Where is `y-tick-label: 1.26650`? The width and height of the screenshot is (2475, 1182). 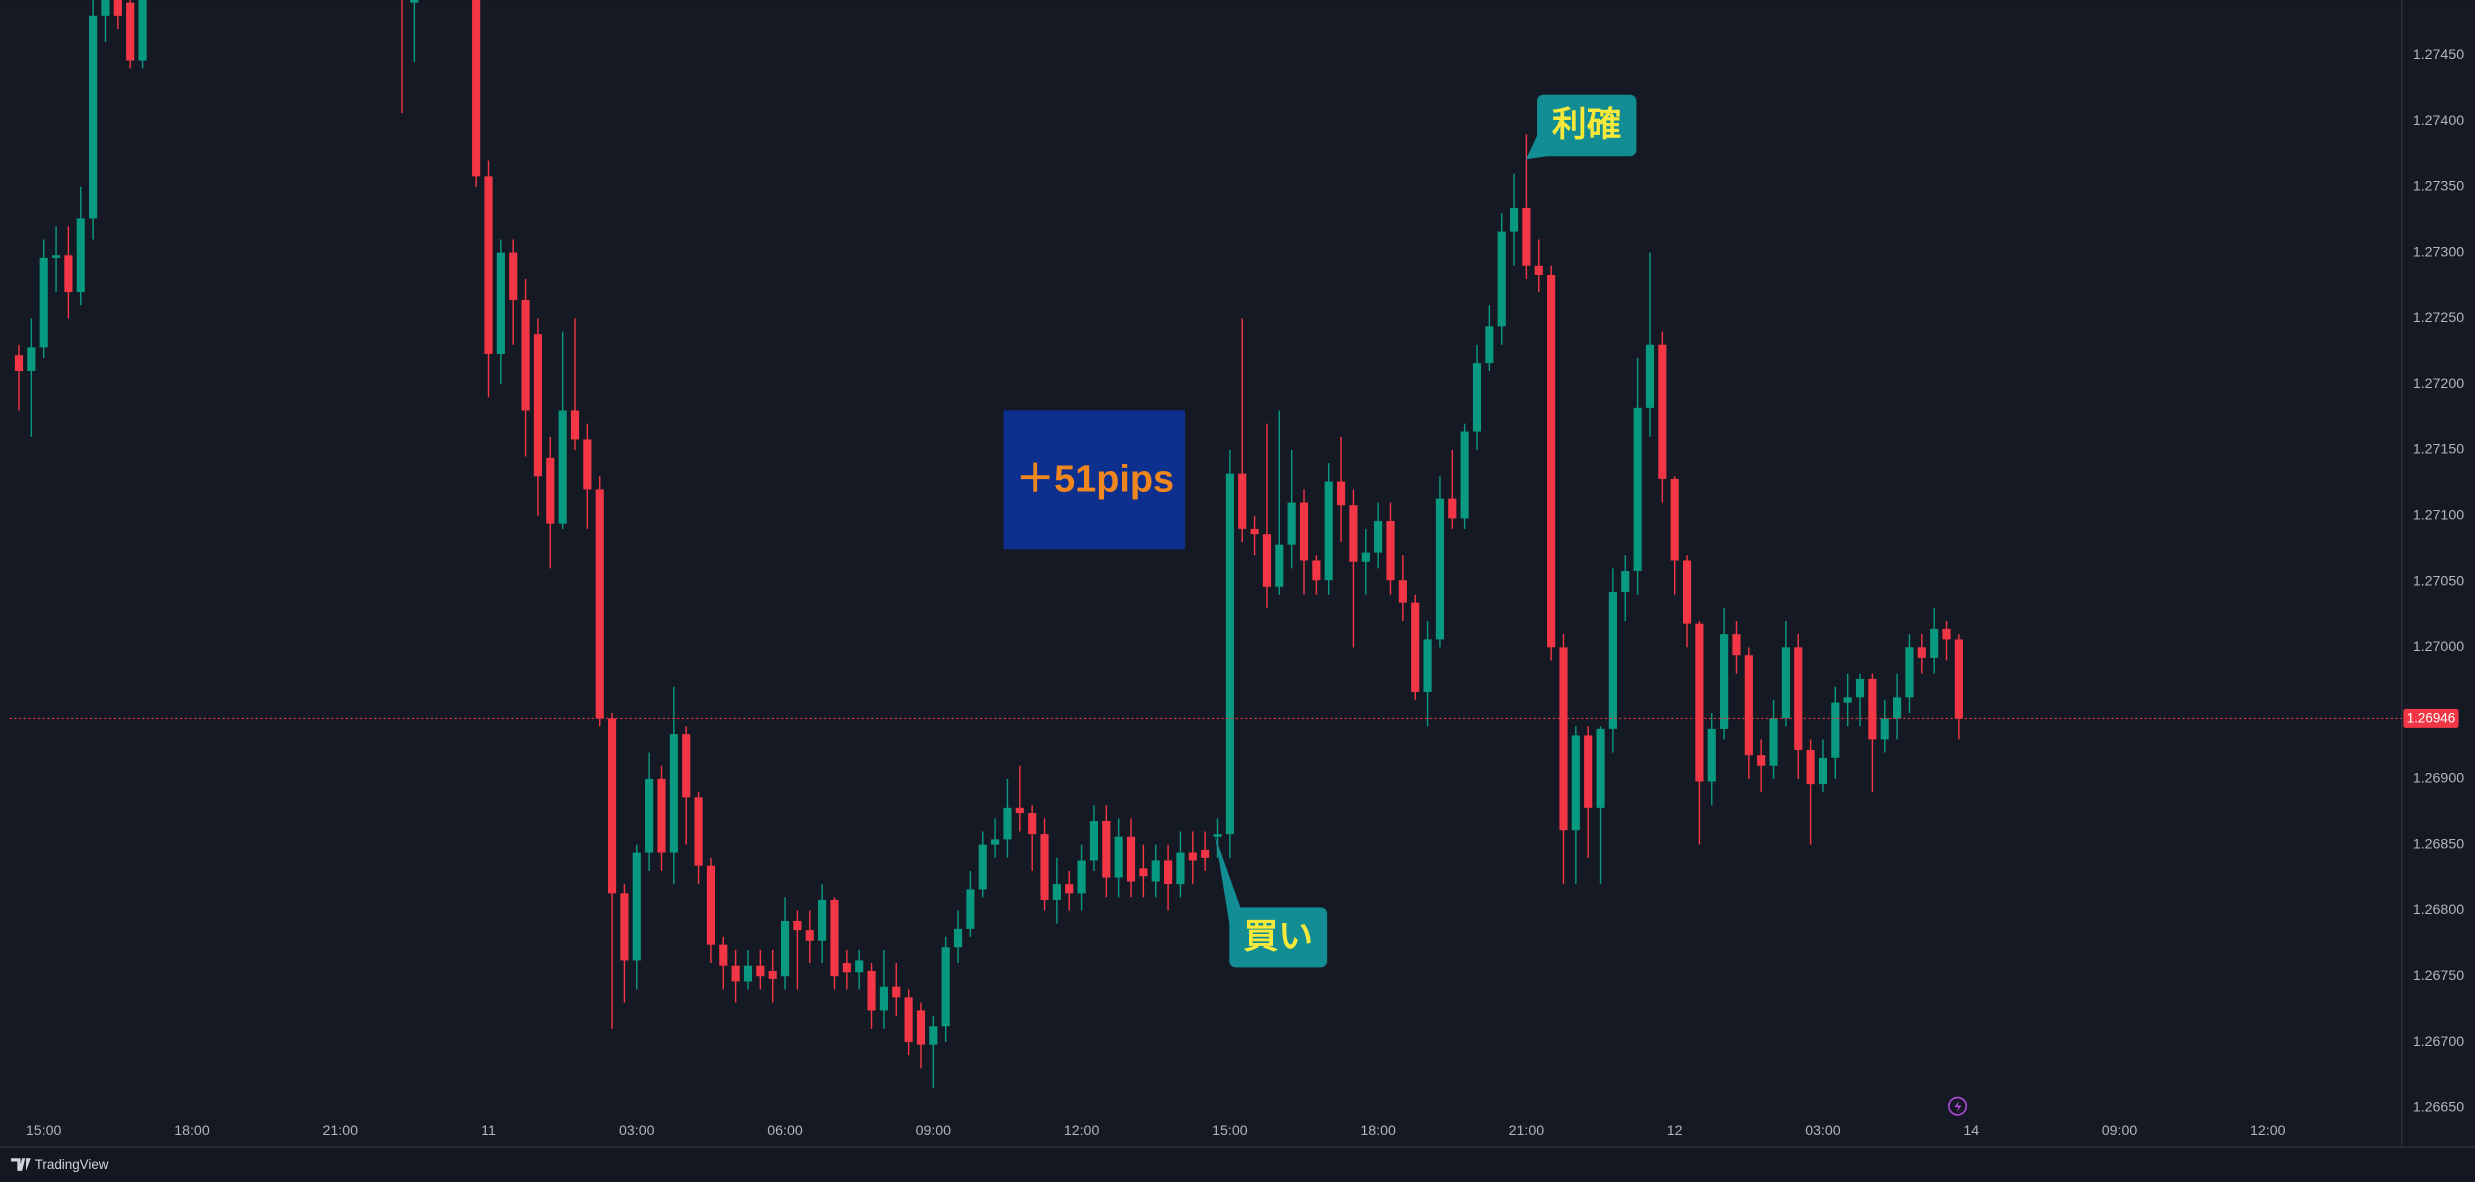
y-tick-label: 1.26650 is located at coordinates (2438, 1108).